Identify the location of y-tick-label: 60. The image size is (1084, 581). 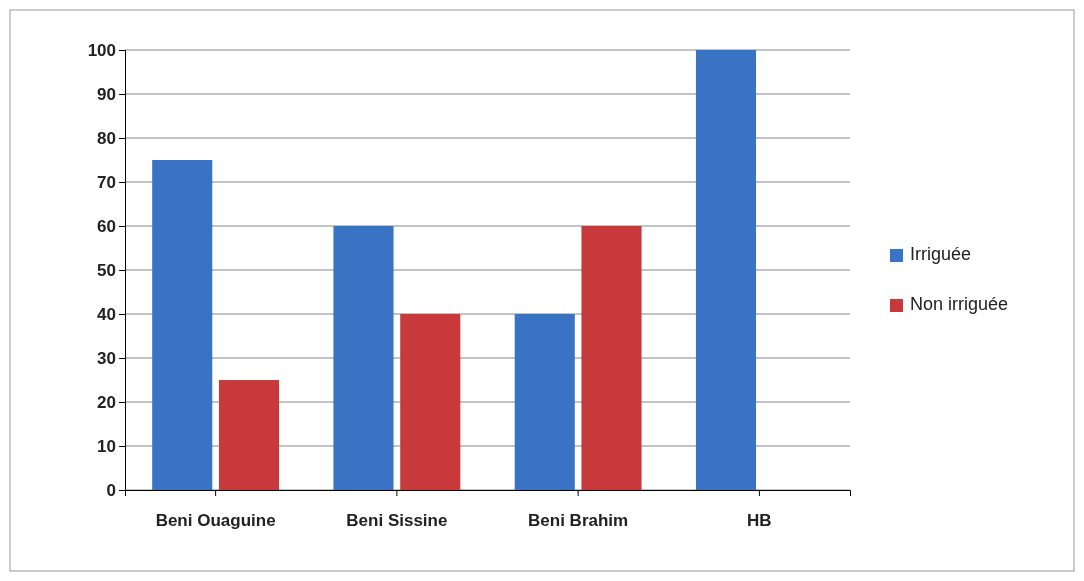
(106, 226).